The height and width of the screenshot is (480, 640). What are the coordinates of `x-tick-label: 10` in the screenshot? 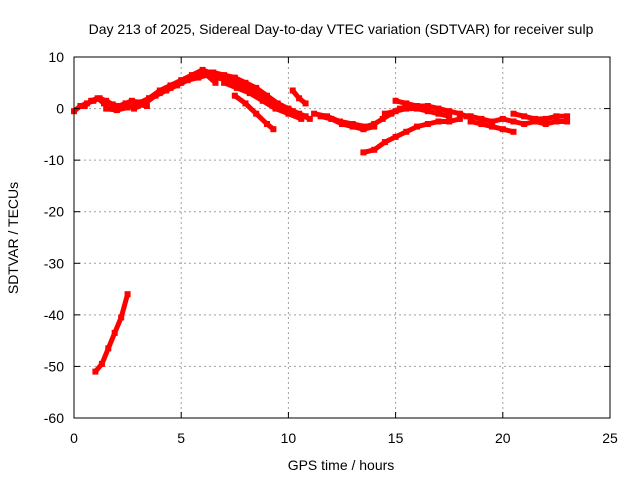 It's located at (289, 438).